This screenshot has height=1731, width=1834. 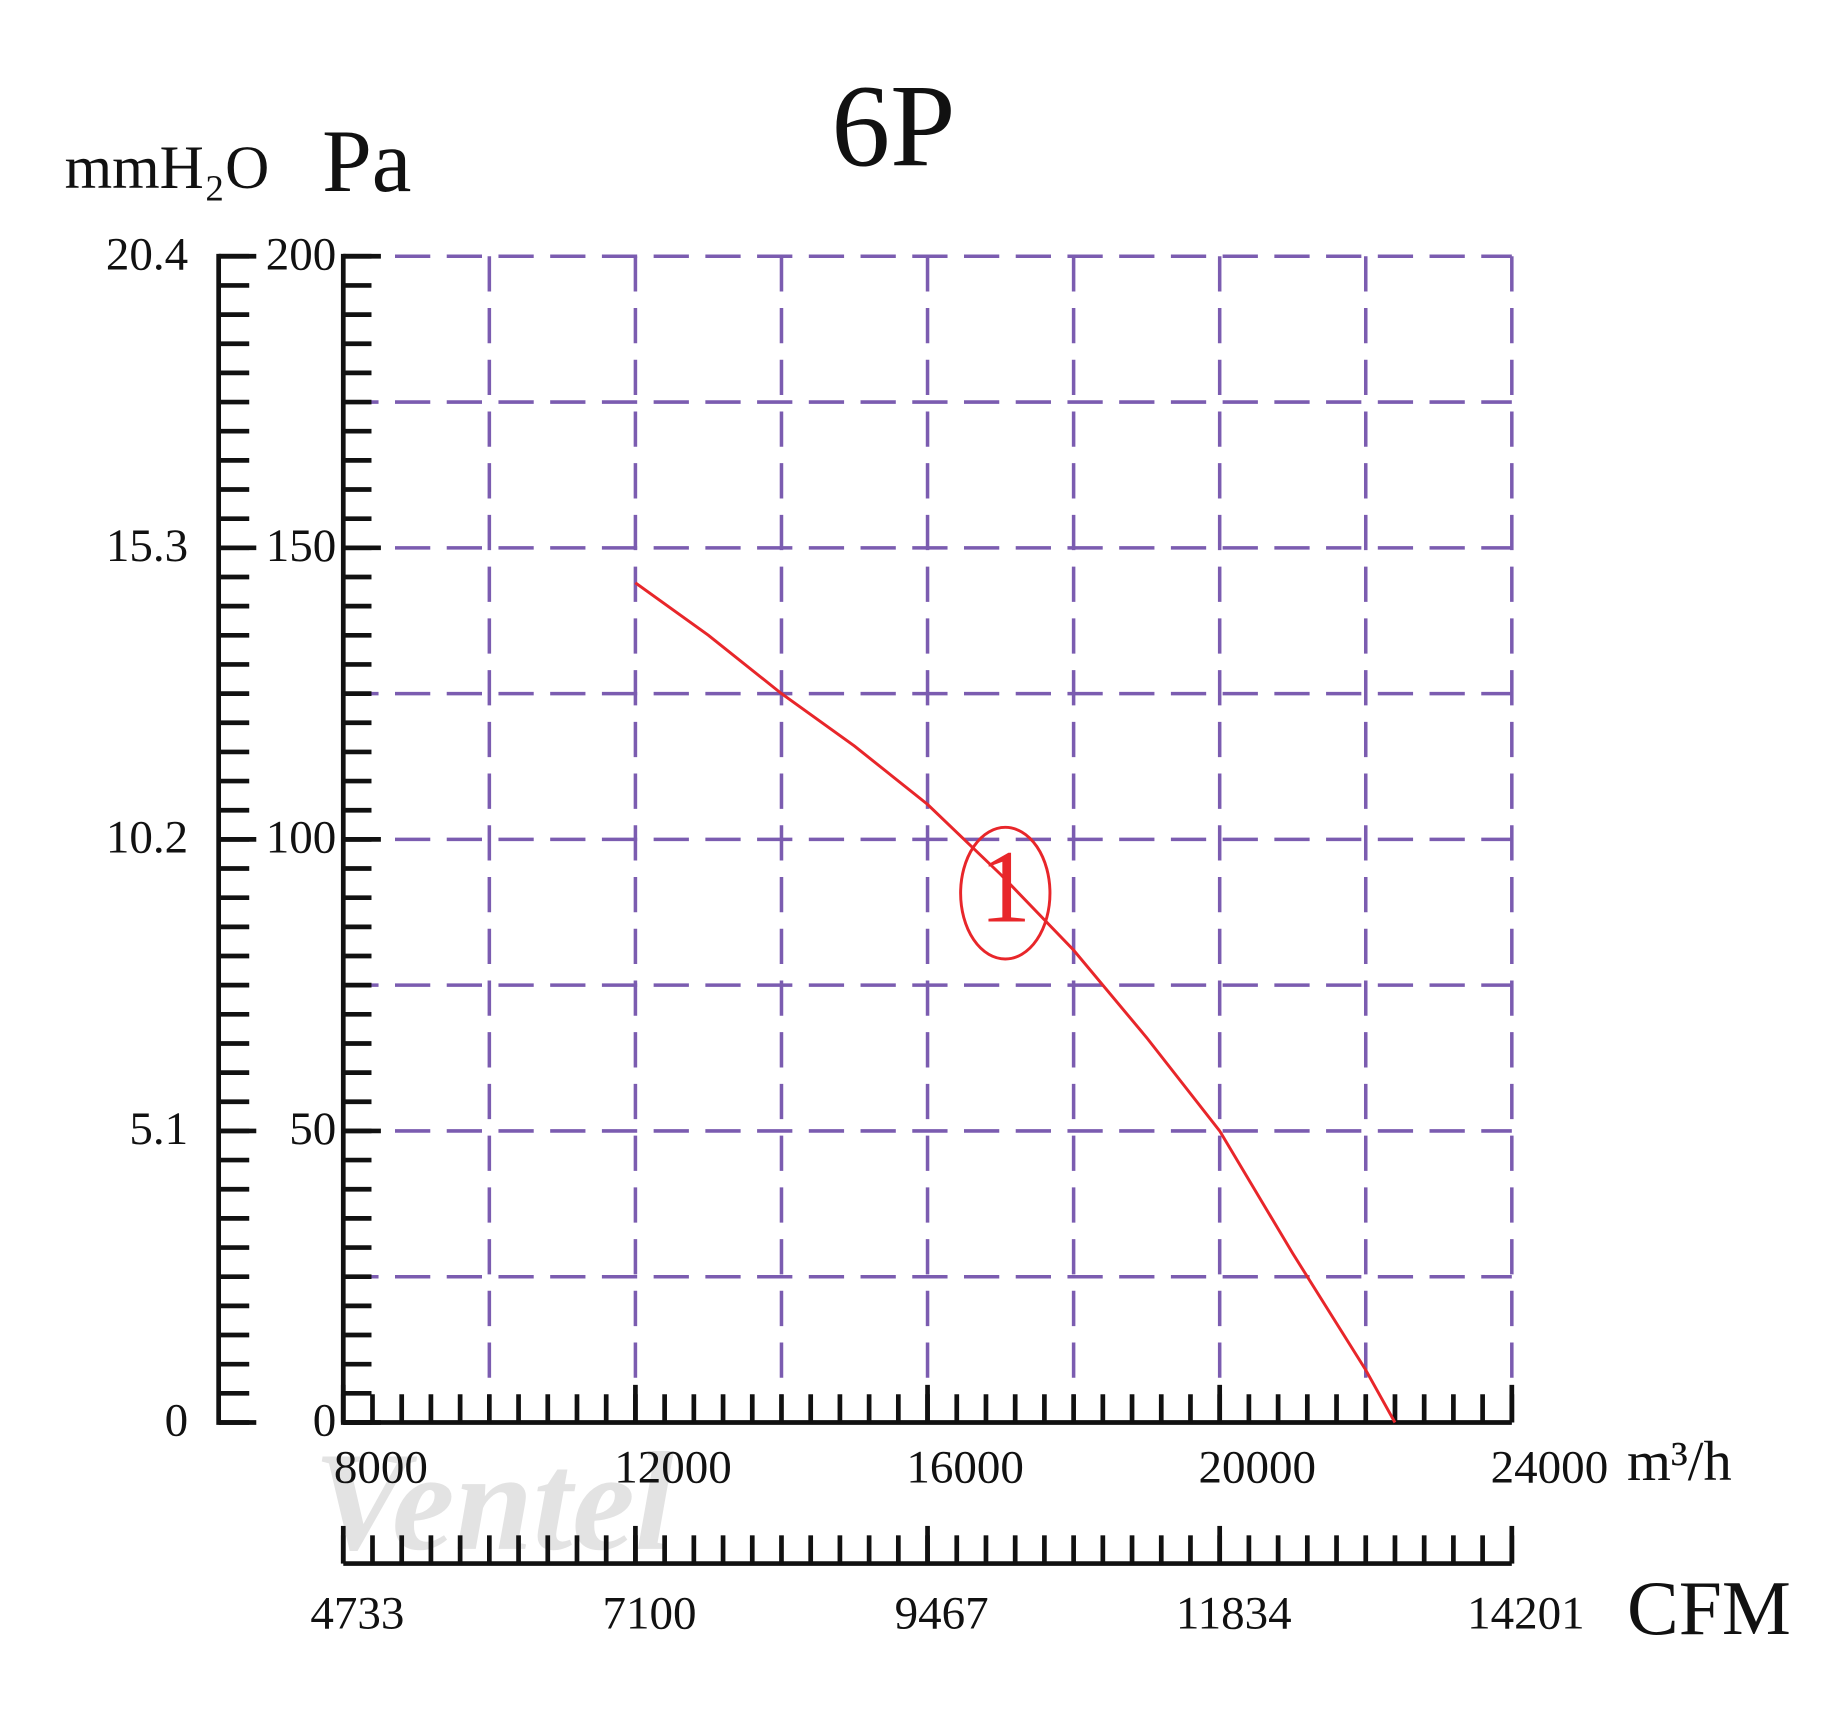 I want to click on y2-tick-label: 15.3, so click(x=147, y=546).